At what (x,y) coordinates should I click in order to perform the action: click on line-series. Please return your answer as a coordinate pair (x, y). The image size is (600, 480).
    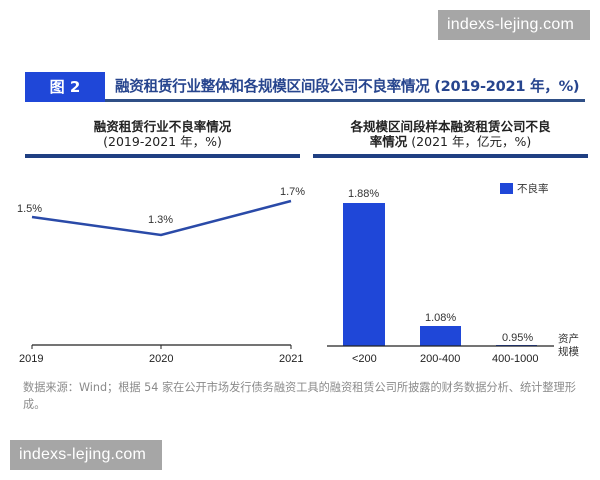
    Looking at the image, I should click on (161, 218).